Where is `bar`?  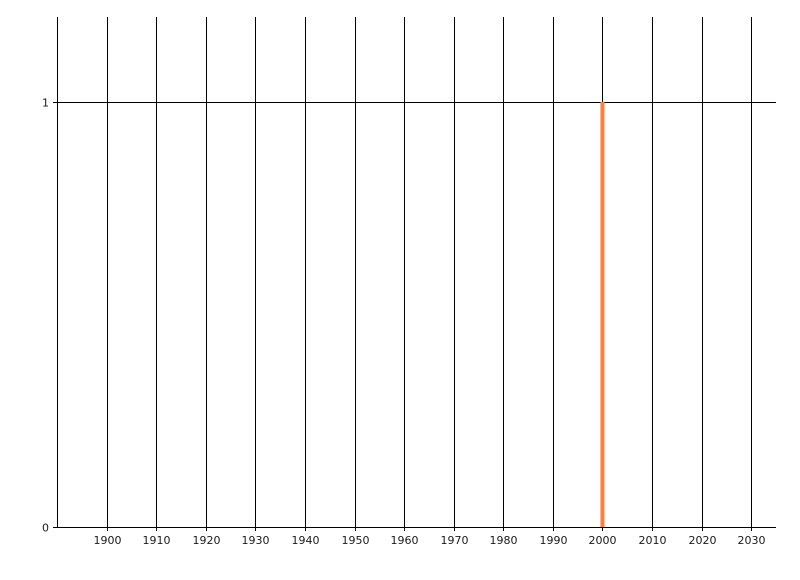 bar is located at coordinates (602, 314).